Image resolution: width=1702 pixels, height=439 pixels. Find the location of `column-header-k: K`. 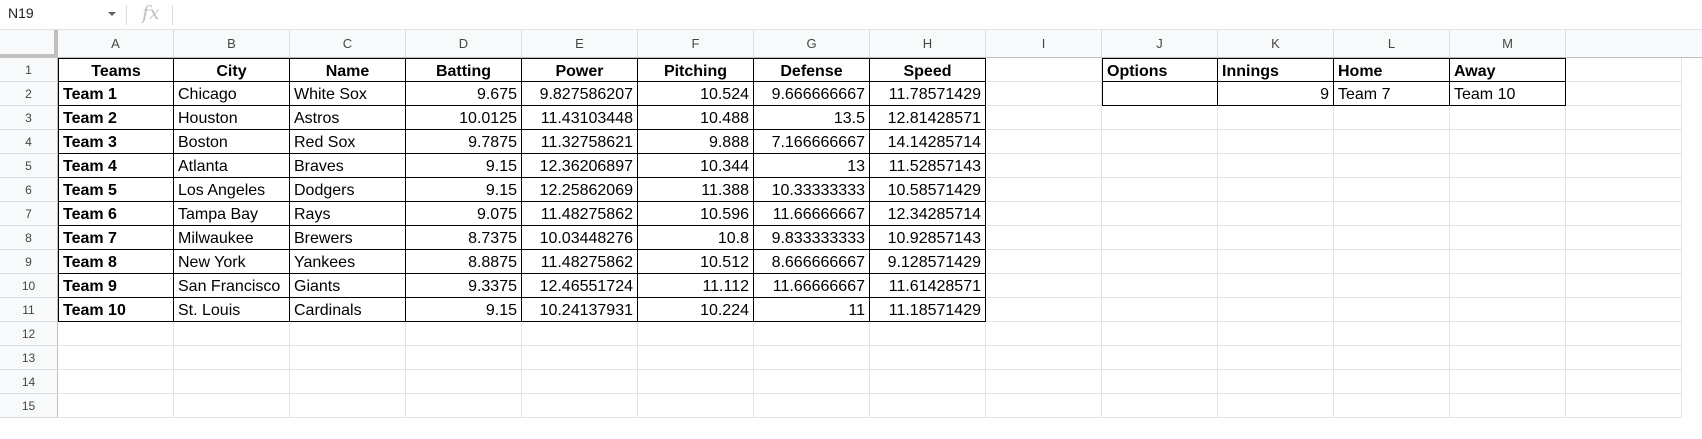

column-header-k: K is located at coordinates (1276, 44).